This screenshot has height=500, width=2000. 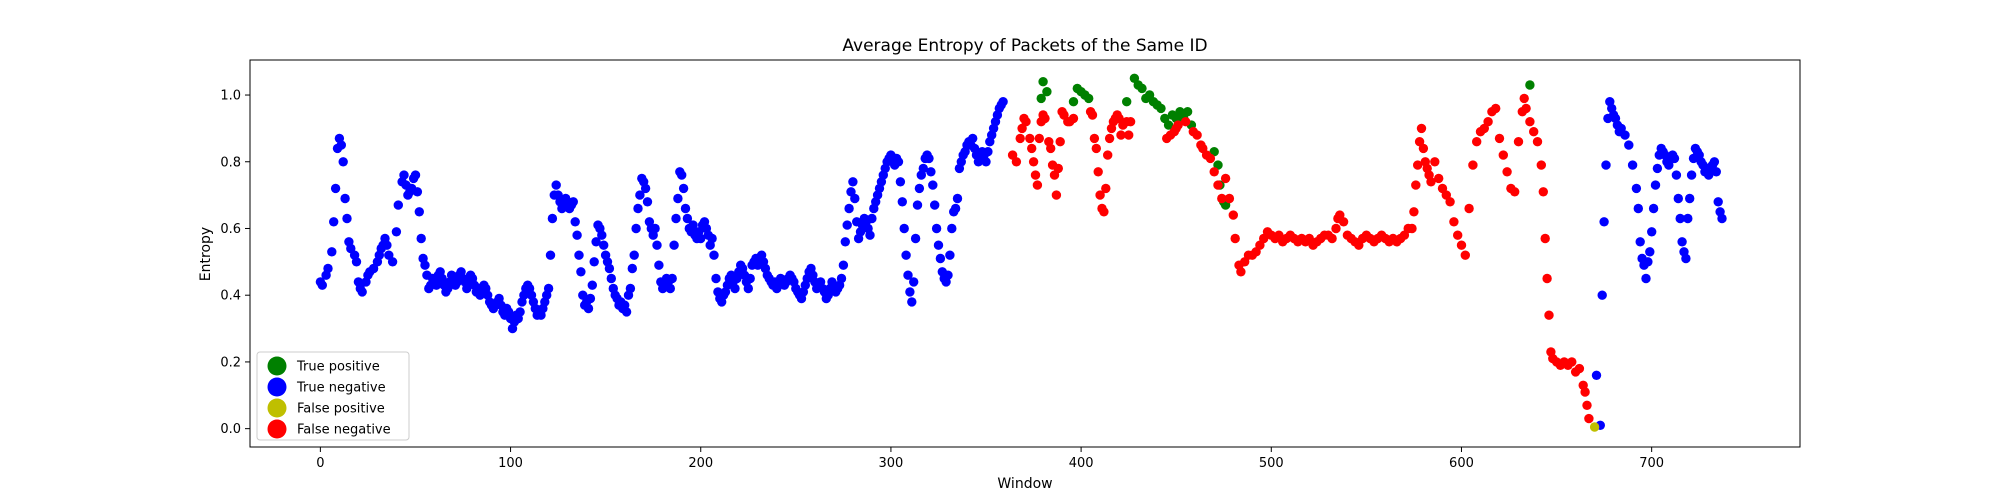 I want to click on x-tick-label: 400, so click(x=1081, y=463).